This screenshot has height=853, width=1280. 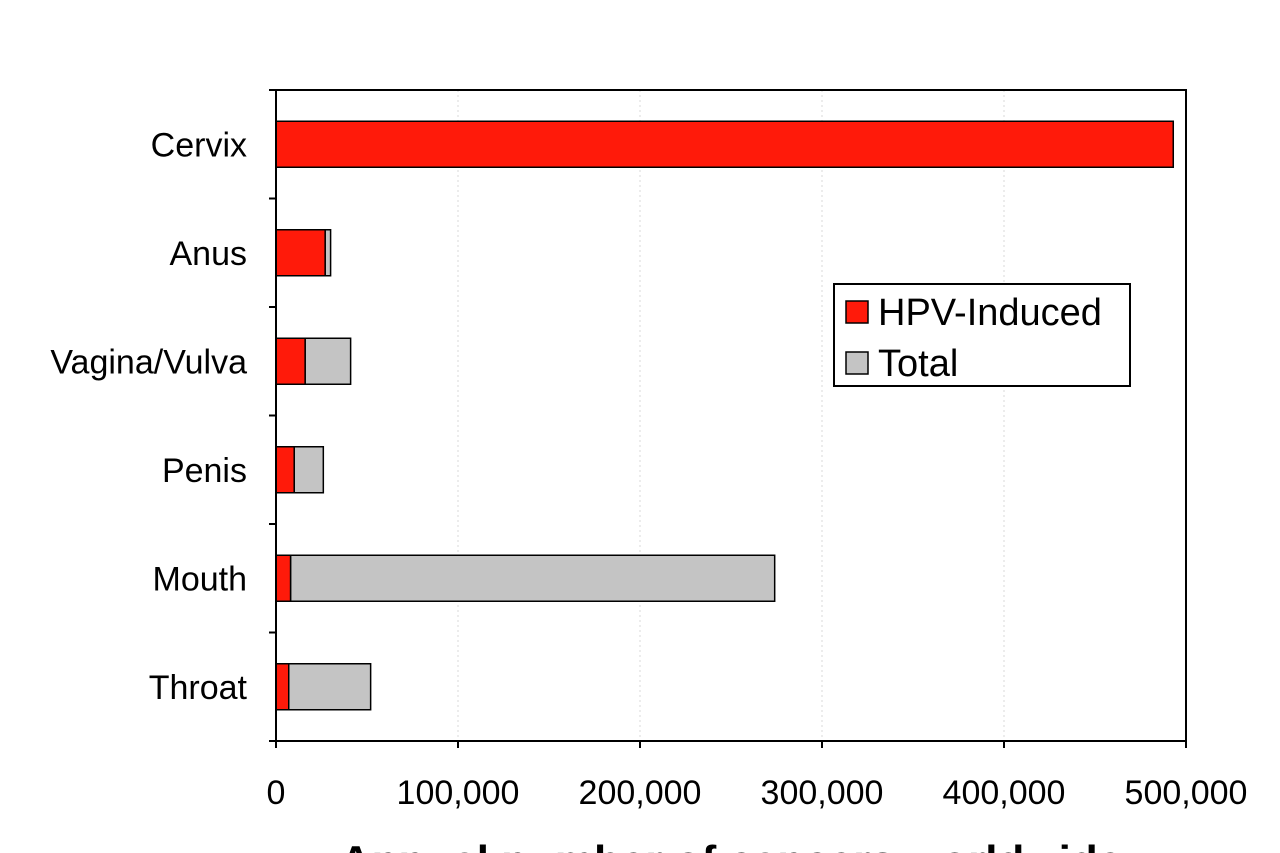 I want to click on x-axis-title: Annual number of cancers worldwide, so click(x=731, y=845).